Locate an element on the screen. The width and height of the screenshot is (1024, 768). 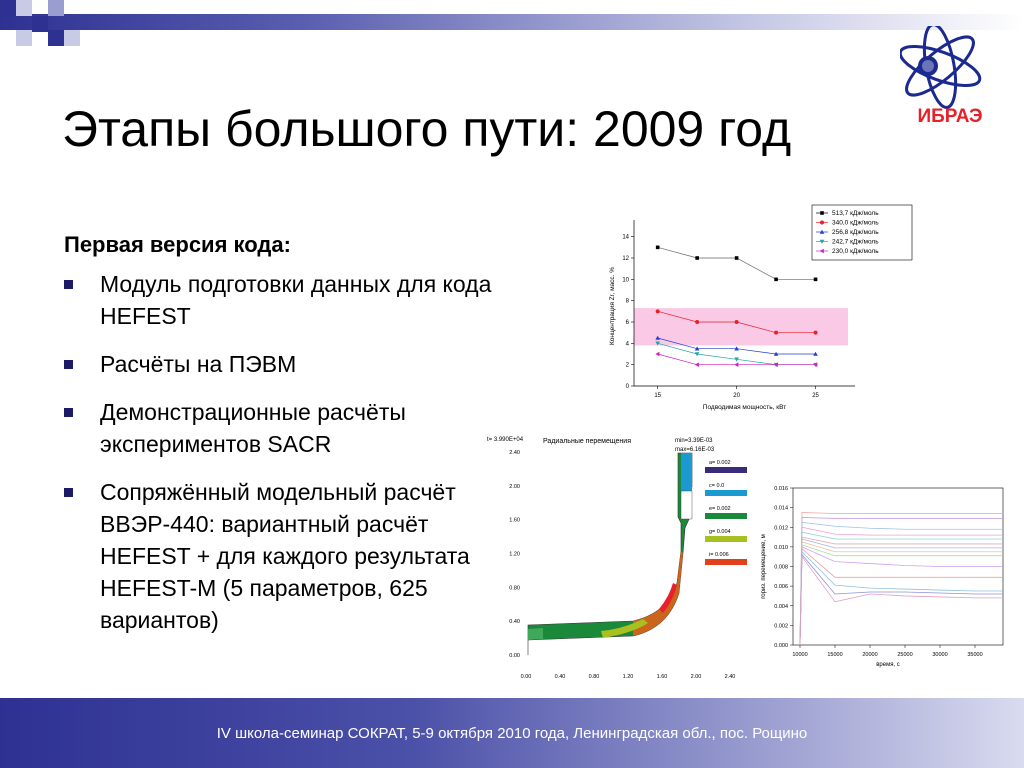
x-tick-label: 20 is located at coordinates (736, 396).